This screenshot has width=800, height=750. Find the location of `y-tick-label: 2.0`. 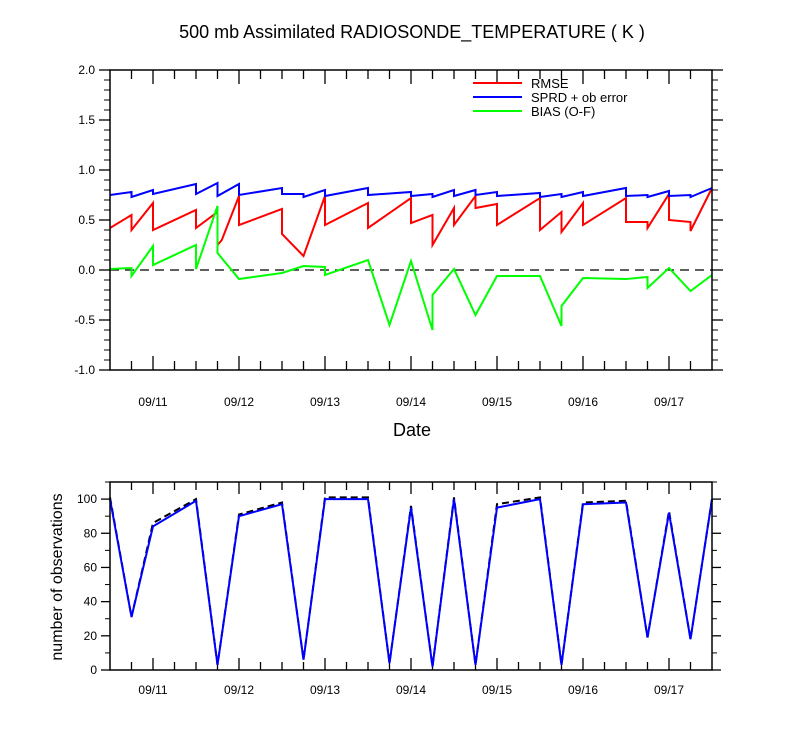

y-tick-label: 2.0 is located at coordinates (86, 70).